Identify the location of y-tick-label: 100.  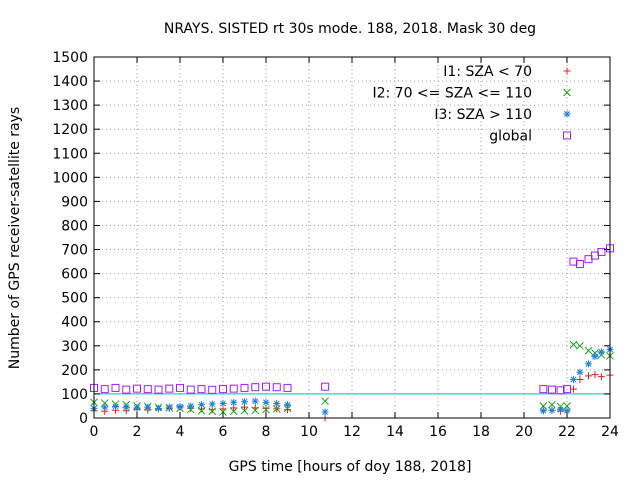
(74, 395).